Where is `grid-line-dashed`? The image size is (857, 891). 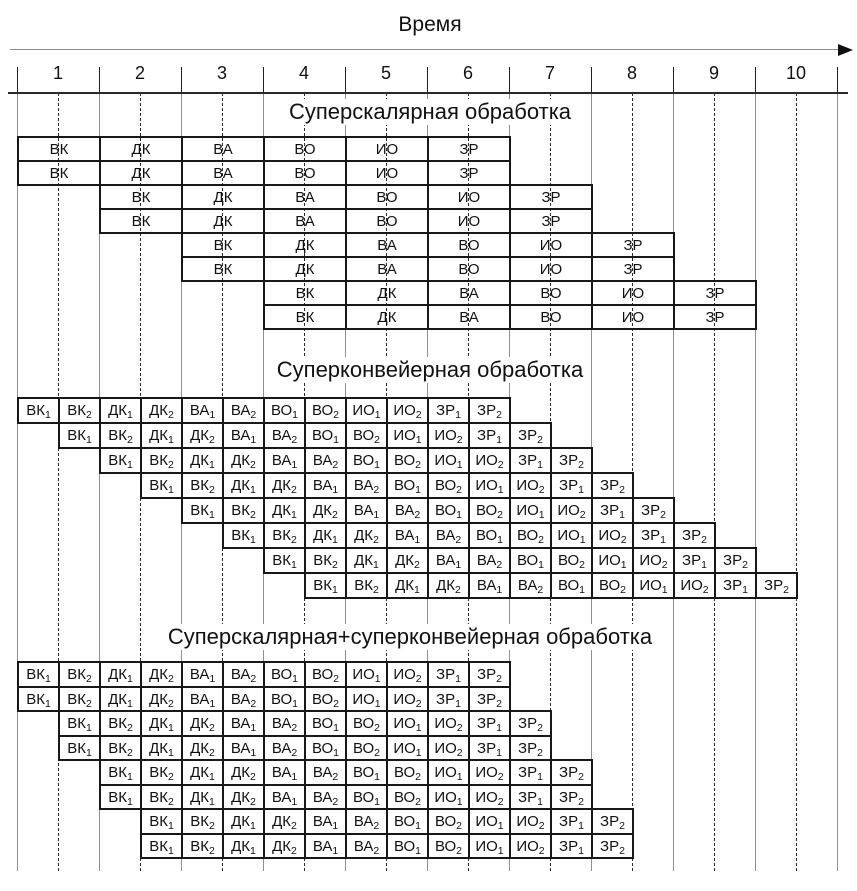 grid-line-dashed is located at coordinates (58, 482).